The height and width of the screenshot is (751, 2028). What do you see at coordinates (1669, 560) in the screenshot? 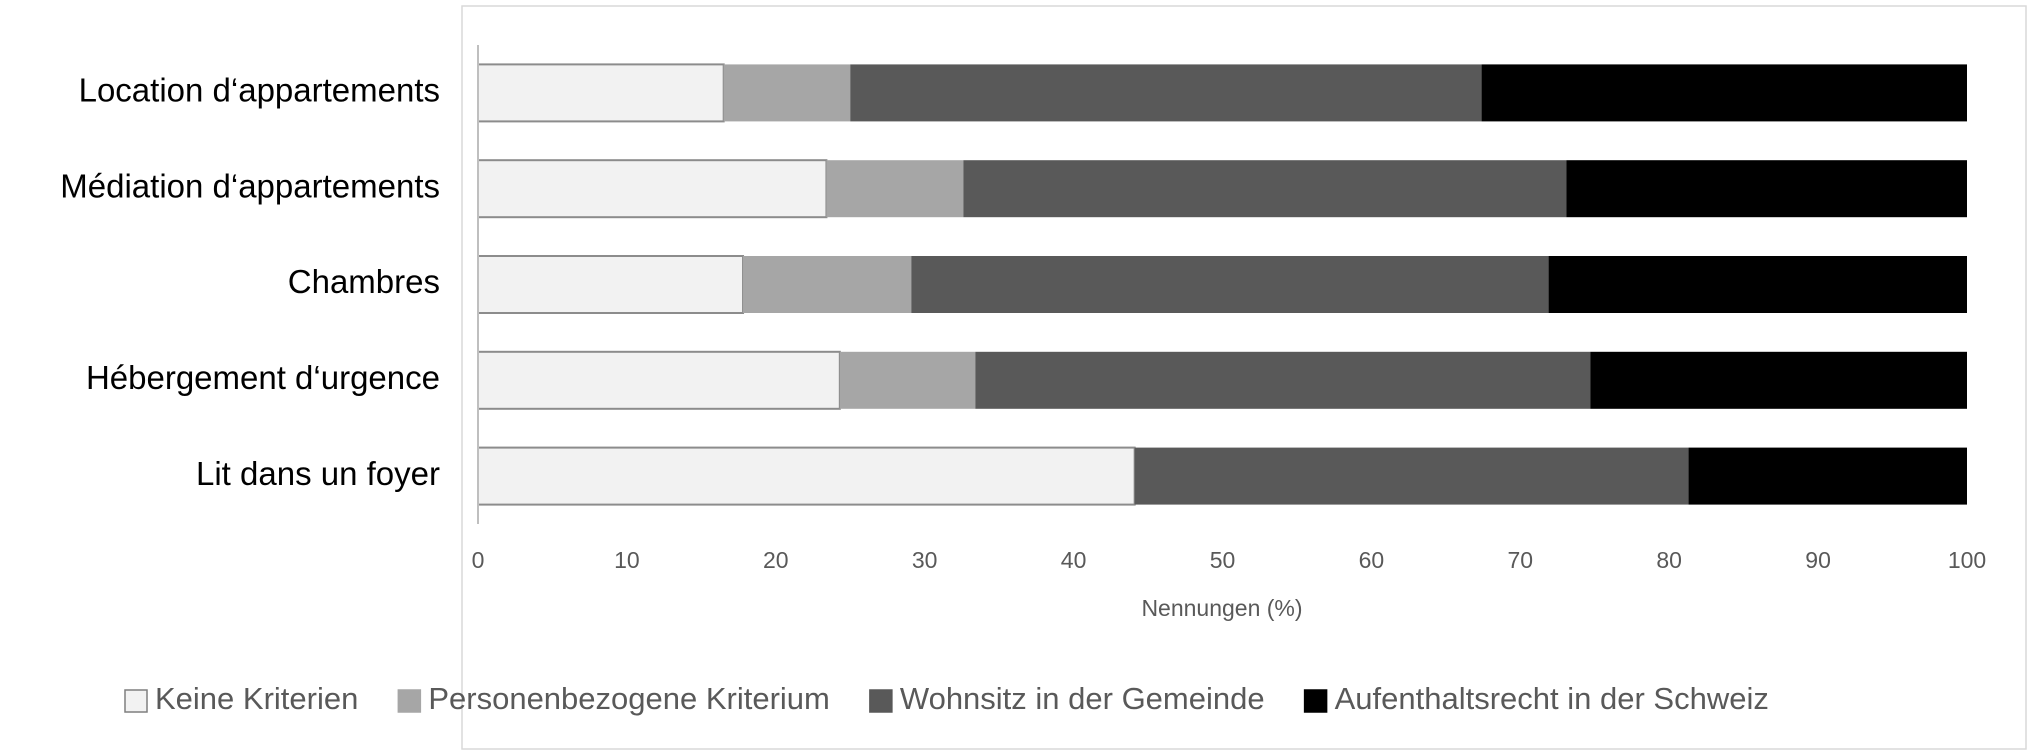
I see `x-tick-label: 80` at bounding box center [1669, 560].